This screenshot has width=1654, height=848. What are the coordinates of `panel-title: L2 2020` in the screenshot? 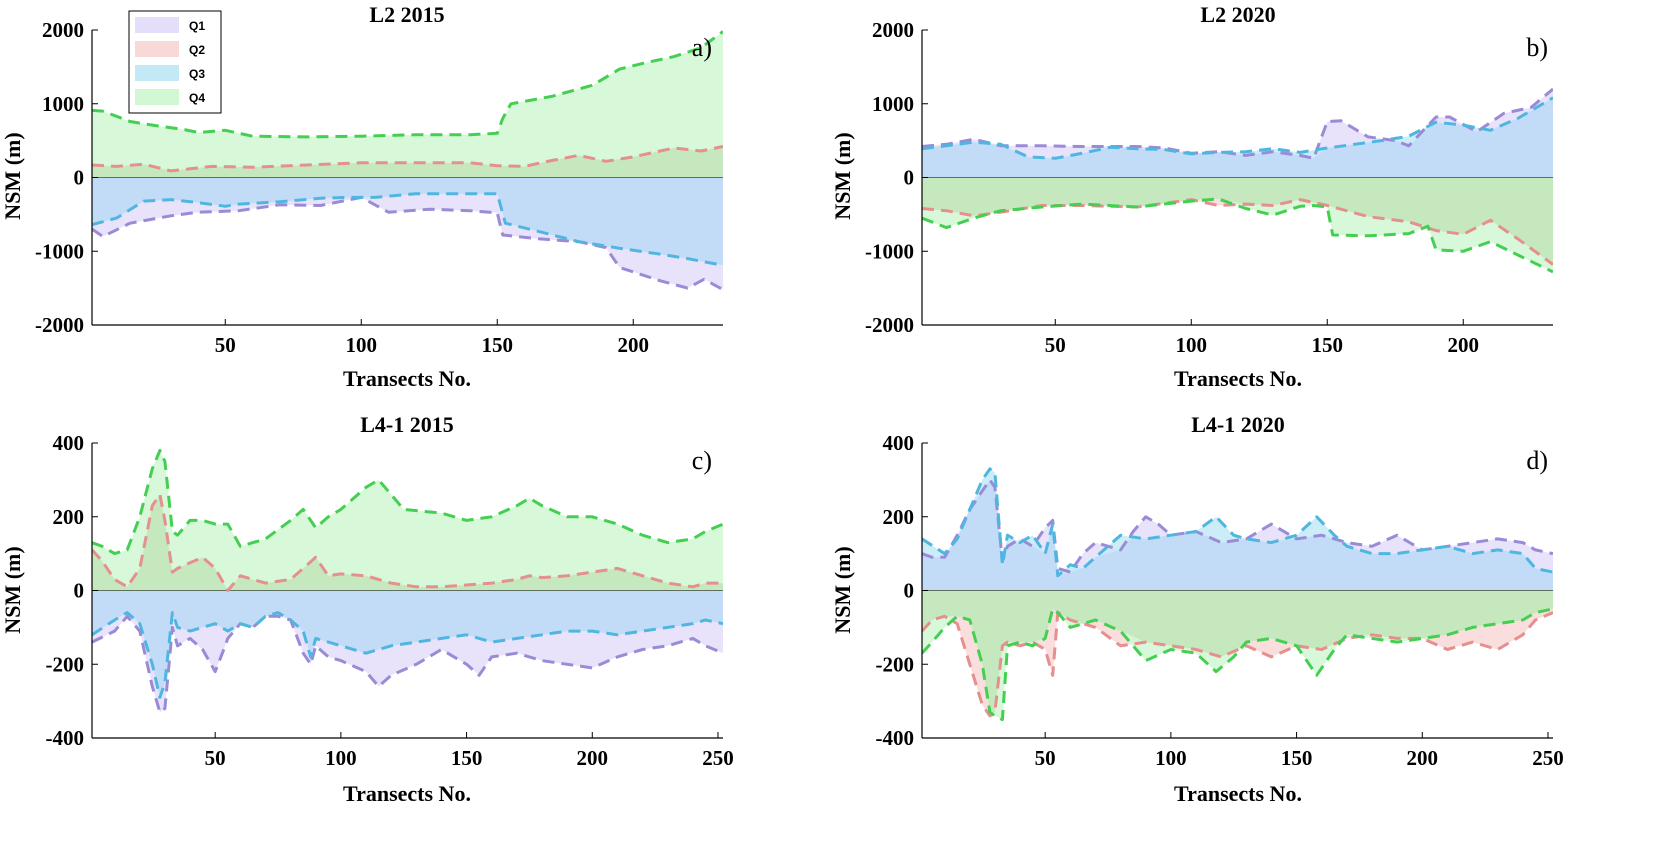 It's located at (1237, 14).